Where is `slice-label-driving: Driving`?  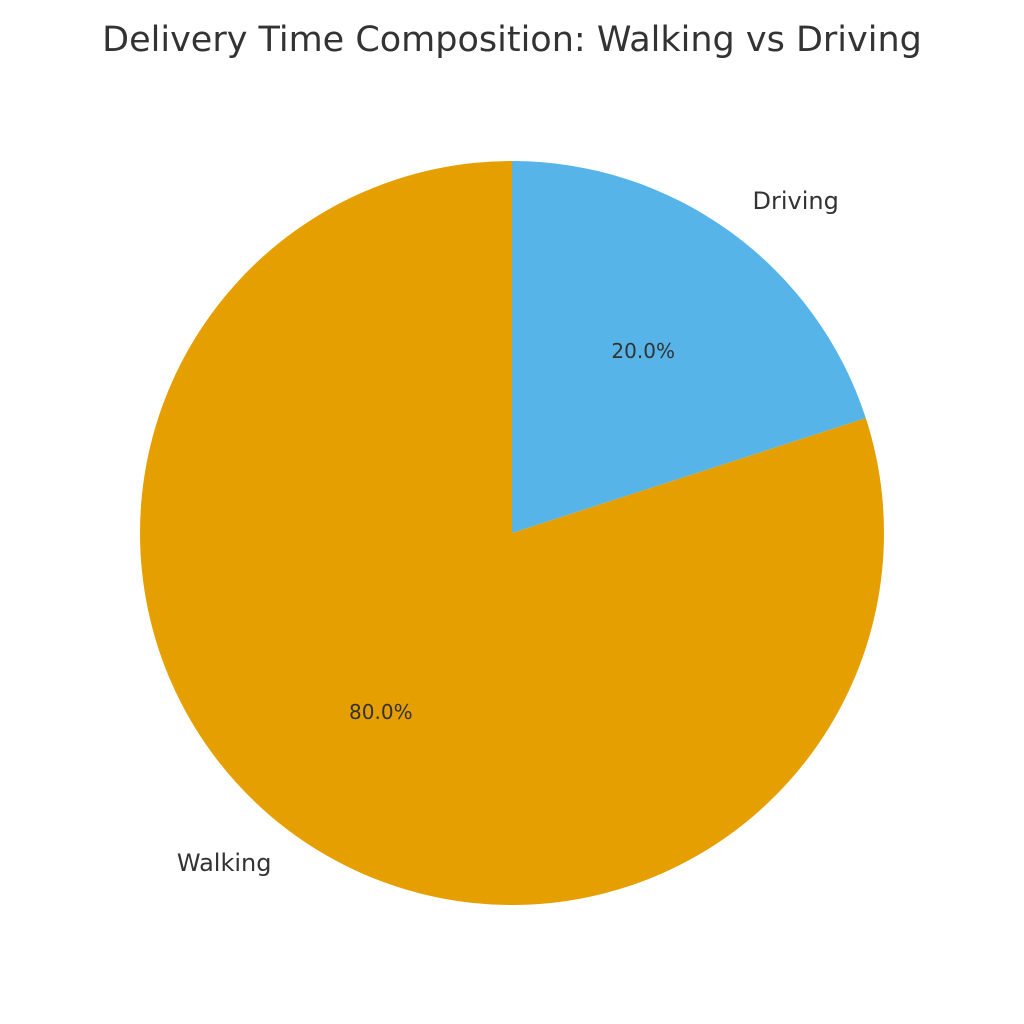
slice-label-driving: Driving is located at coordinates (796, 201).